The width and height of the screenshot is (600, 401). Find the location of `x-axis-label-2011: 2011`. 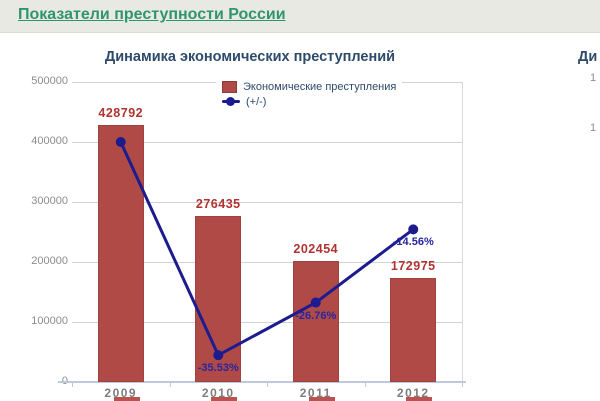

x-axis-label-2011: 2011 is located at coordinates (315, 393).